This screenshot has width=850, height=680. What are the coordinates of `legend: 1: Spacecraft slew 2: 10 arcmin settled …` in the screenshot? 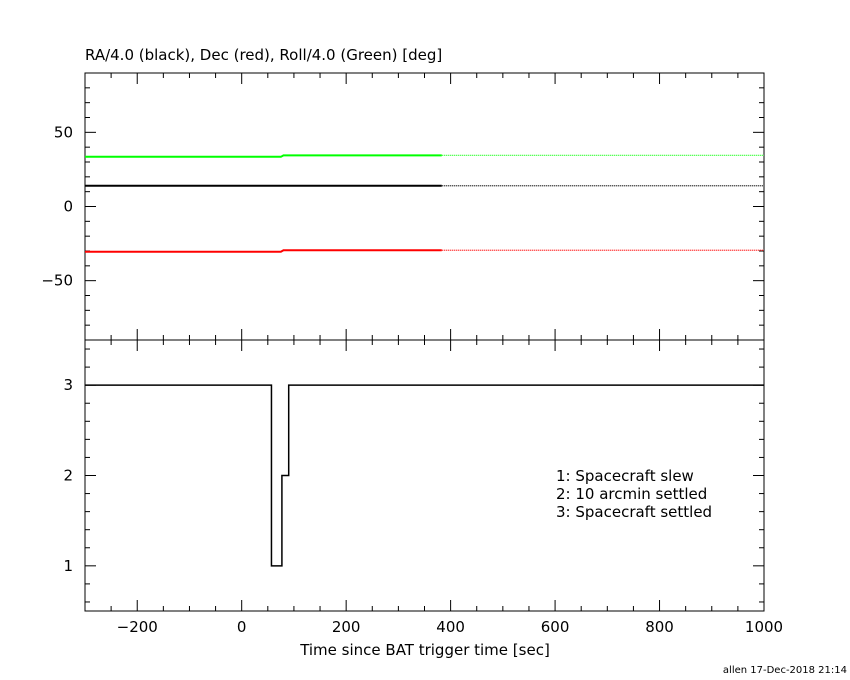 It's located at (634, 494).